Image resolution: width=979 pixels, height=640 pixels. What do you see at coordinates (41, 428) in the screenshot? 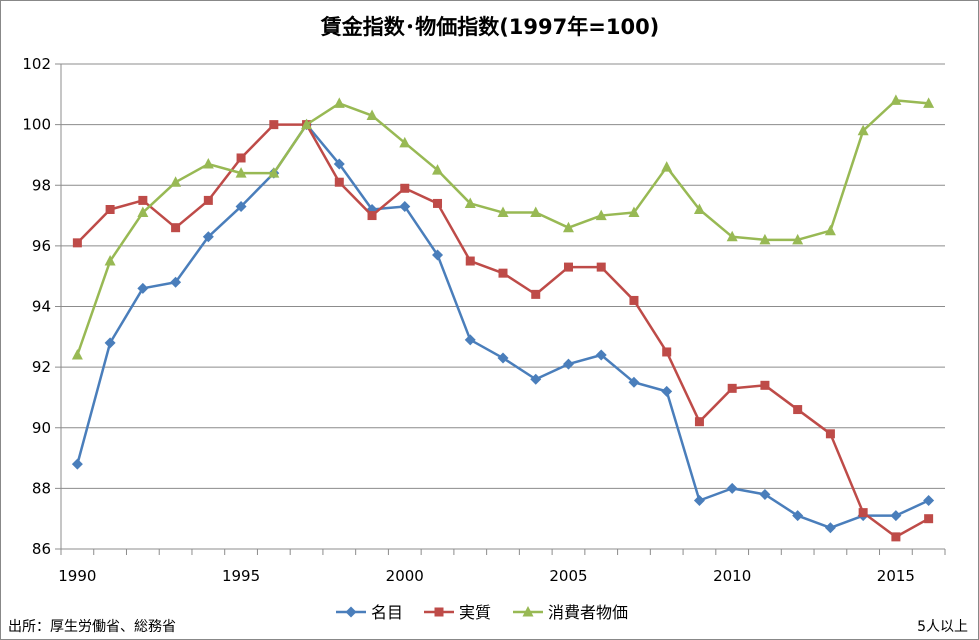
I see `y-tick-label: 90` at bounding box center [41, 428].